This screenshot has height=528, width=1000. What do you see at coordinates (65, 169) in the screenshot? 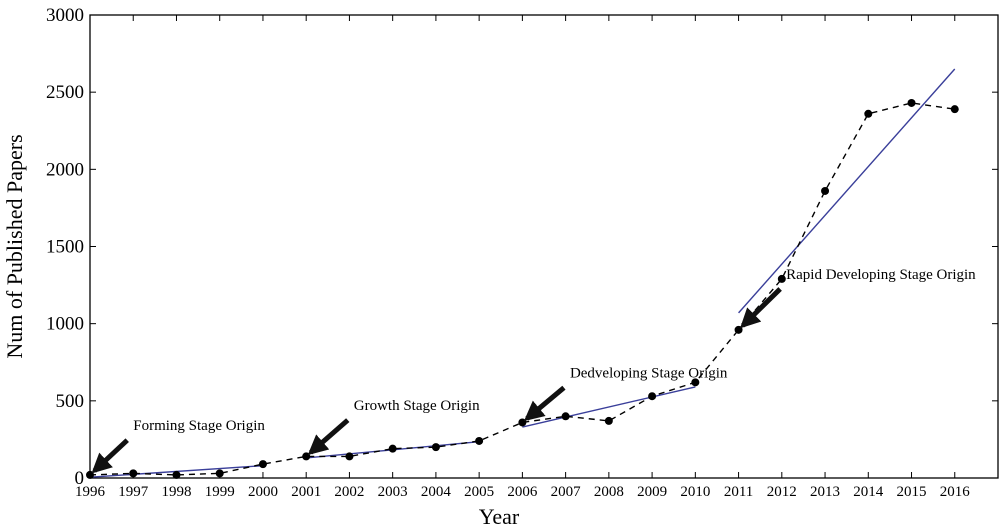
I see `y-tick-label: 2000` at bounding box center [65, 169].